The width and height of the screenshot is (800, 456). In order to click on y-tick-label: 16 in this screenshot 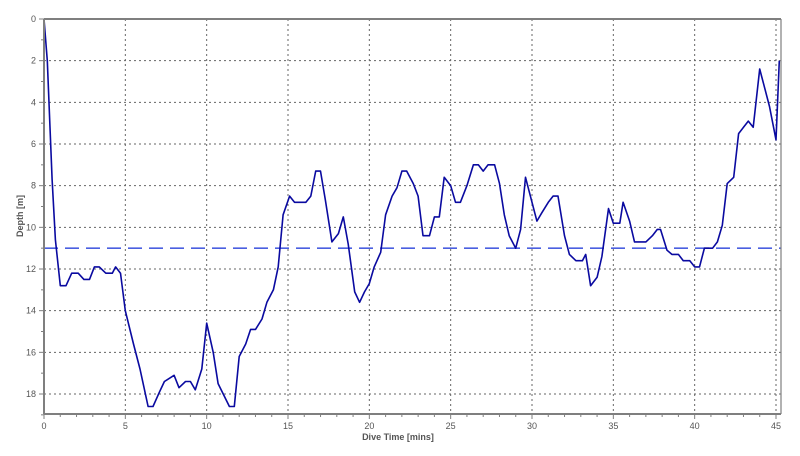, I will do `click(31, 352)`.